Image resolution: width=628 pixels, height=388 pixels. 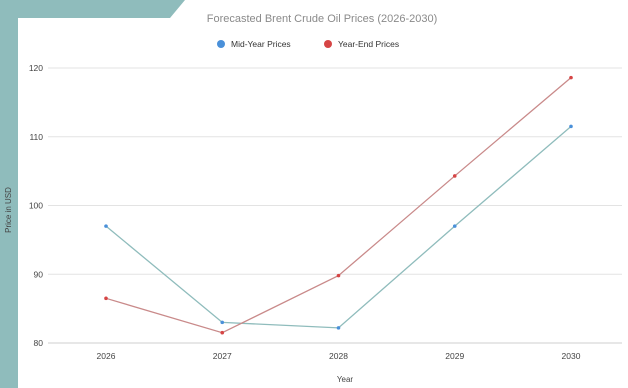 I want to click on x-tick-label: 2026, so click(x=106, y=356).